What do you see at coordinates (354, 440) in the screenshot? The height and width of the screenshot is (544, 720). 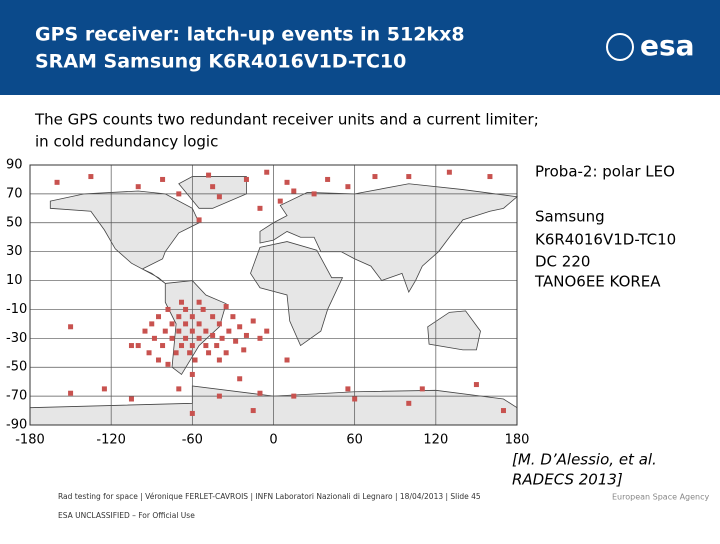 I see `x-tick-label: 60` at bounding box center [354, 440].